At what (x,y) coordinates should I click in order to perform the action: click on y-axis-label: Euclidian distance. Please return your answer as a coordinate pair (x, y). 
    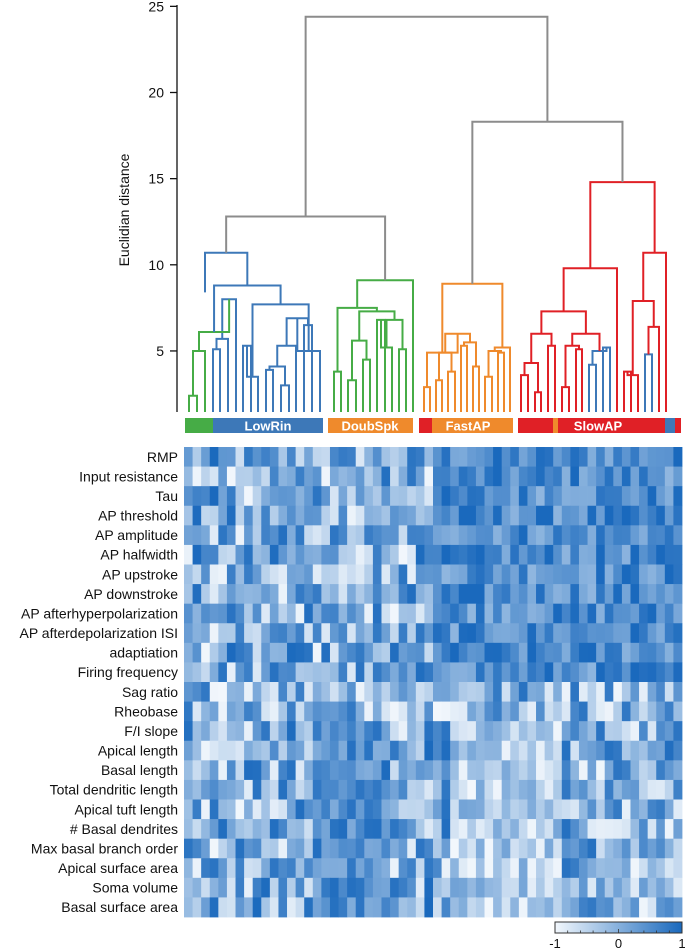
    Looking at the image, I should click on (124, 209).